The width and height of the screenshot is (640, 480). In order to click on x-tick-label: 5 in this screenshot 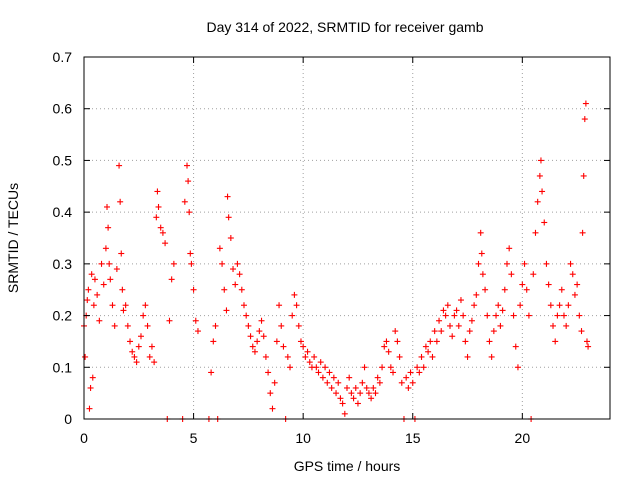, I will do `click(194, 438)`.